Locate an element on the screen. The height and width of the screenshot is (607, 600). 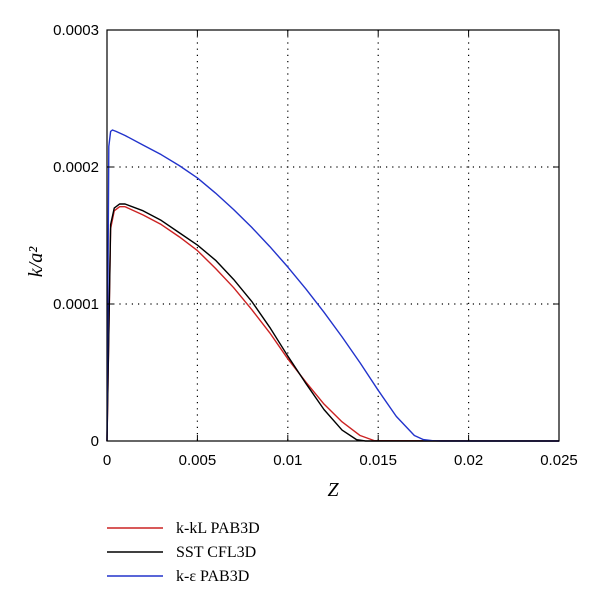
x-axis-label: Z is located at coordinates (333, 490).